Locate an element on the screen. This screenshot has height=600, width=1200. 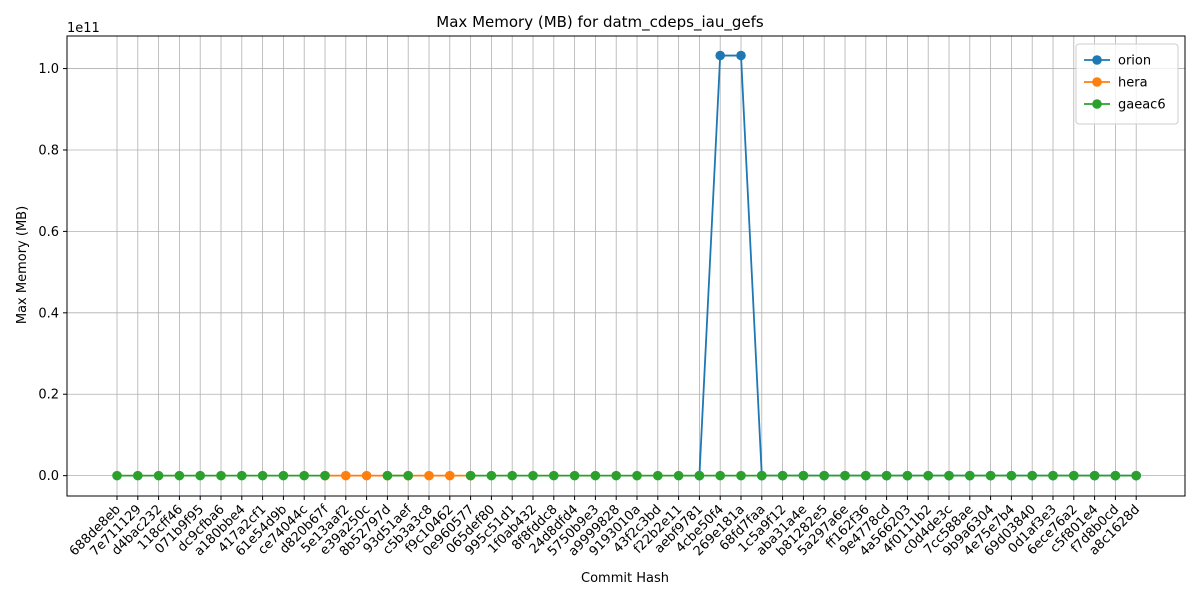
legend-item-orion: orion is located at coordinates (1117, 61).